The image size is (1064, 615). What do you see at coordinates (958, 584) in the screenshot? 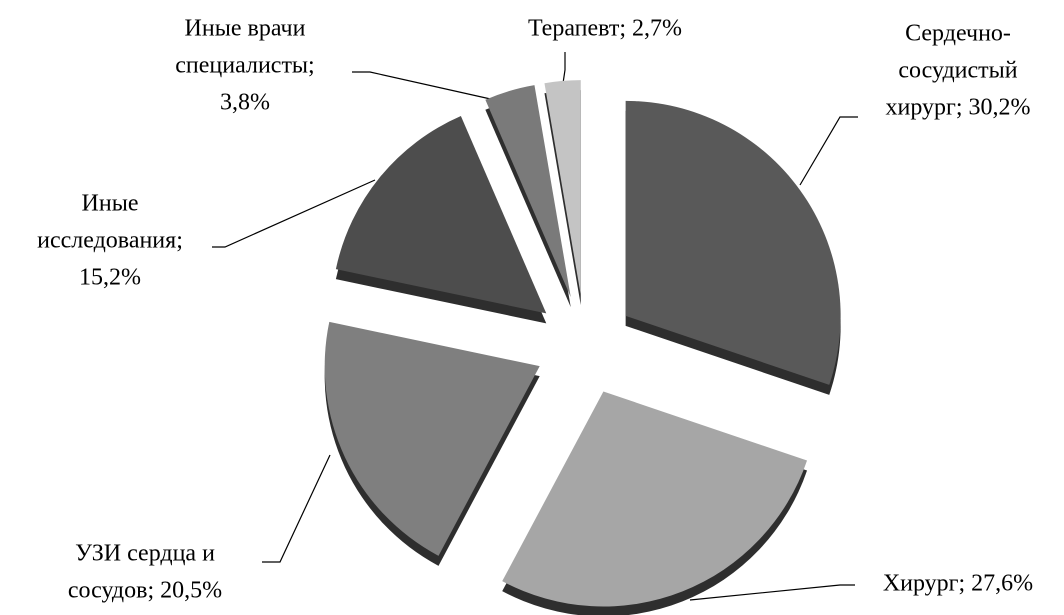
I see `slice-label: Хирург; 27,6%` at bounding box center [958, 584].